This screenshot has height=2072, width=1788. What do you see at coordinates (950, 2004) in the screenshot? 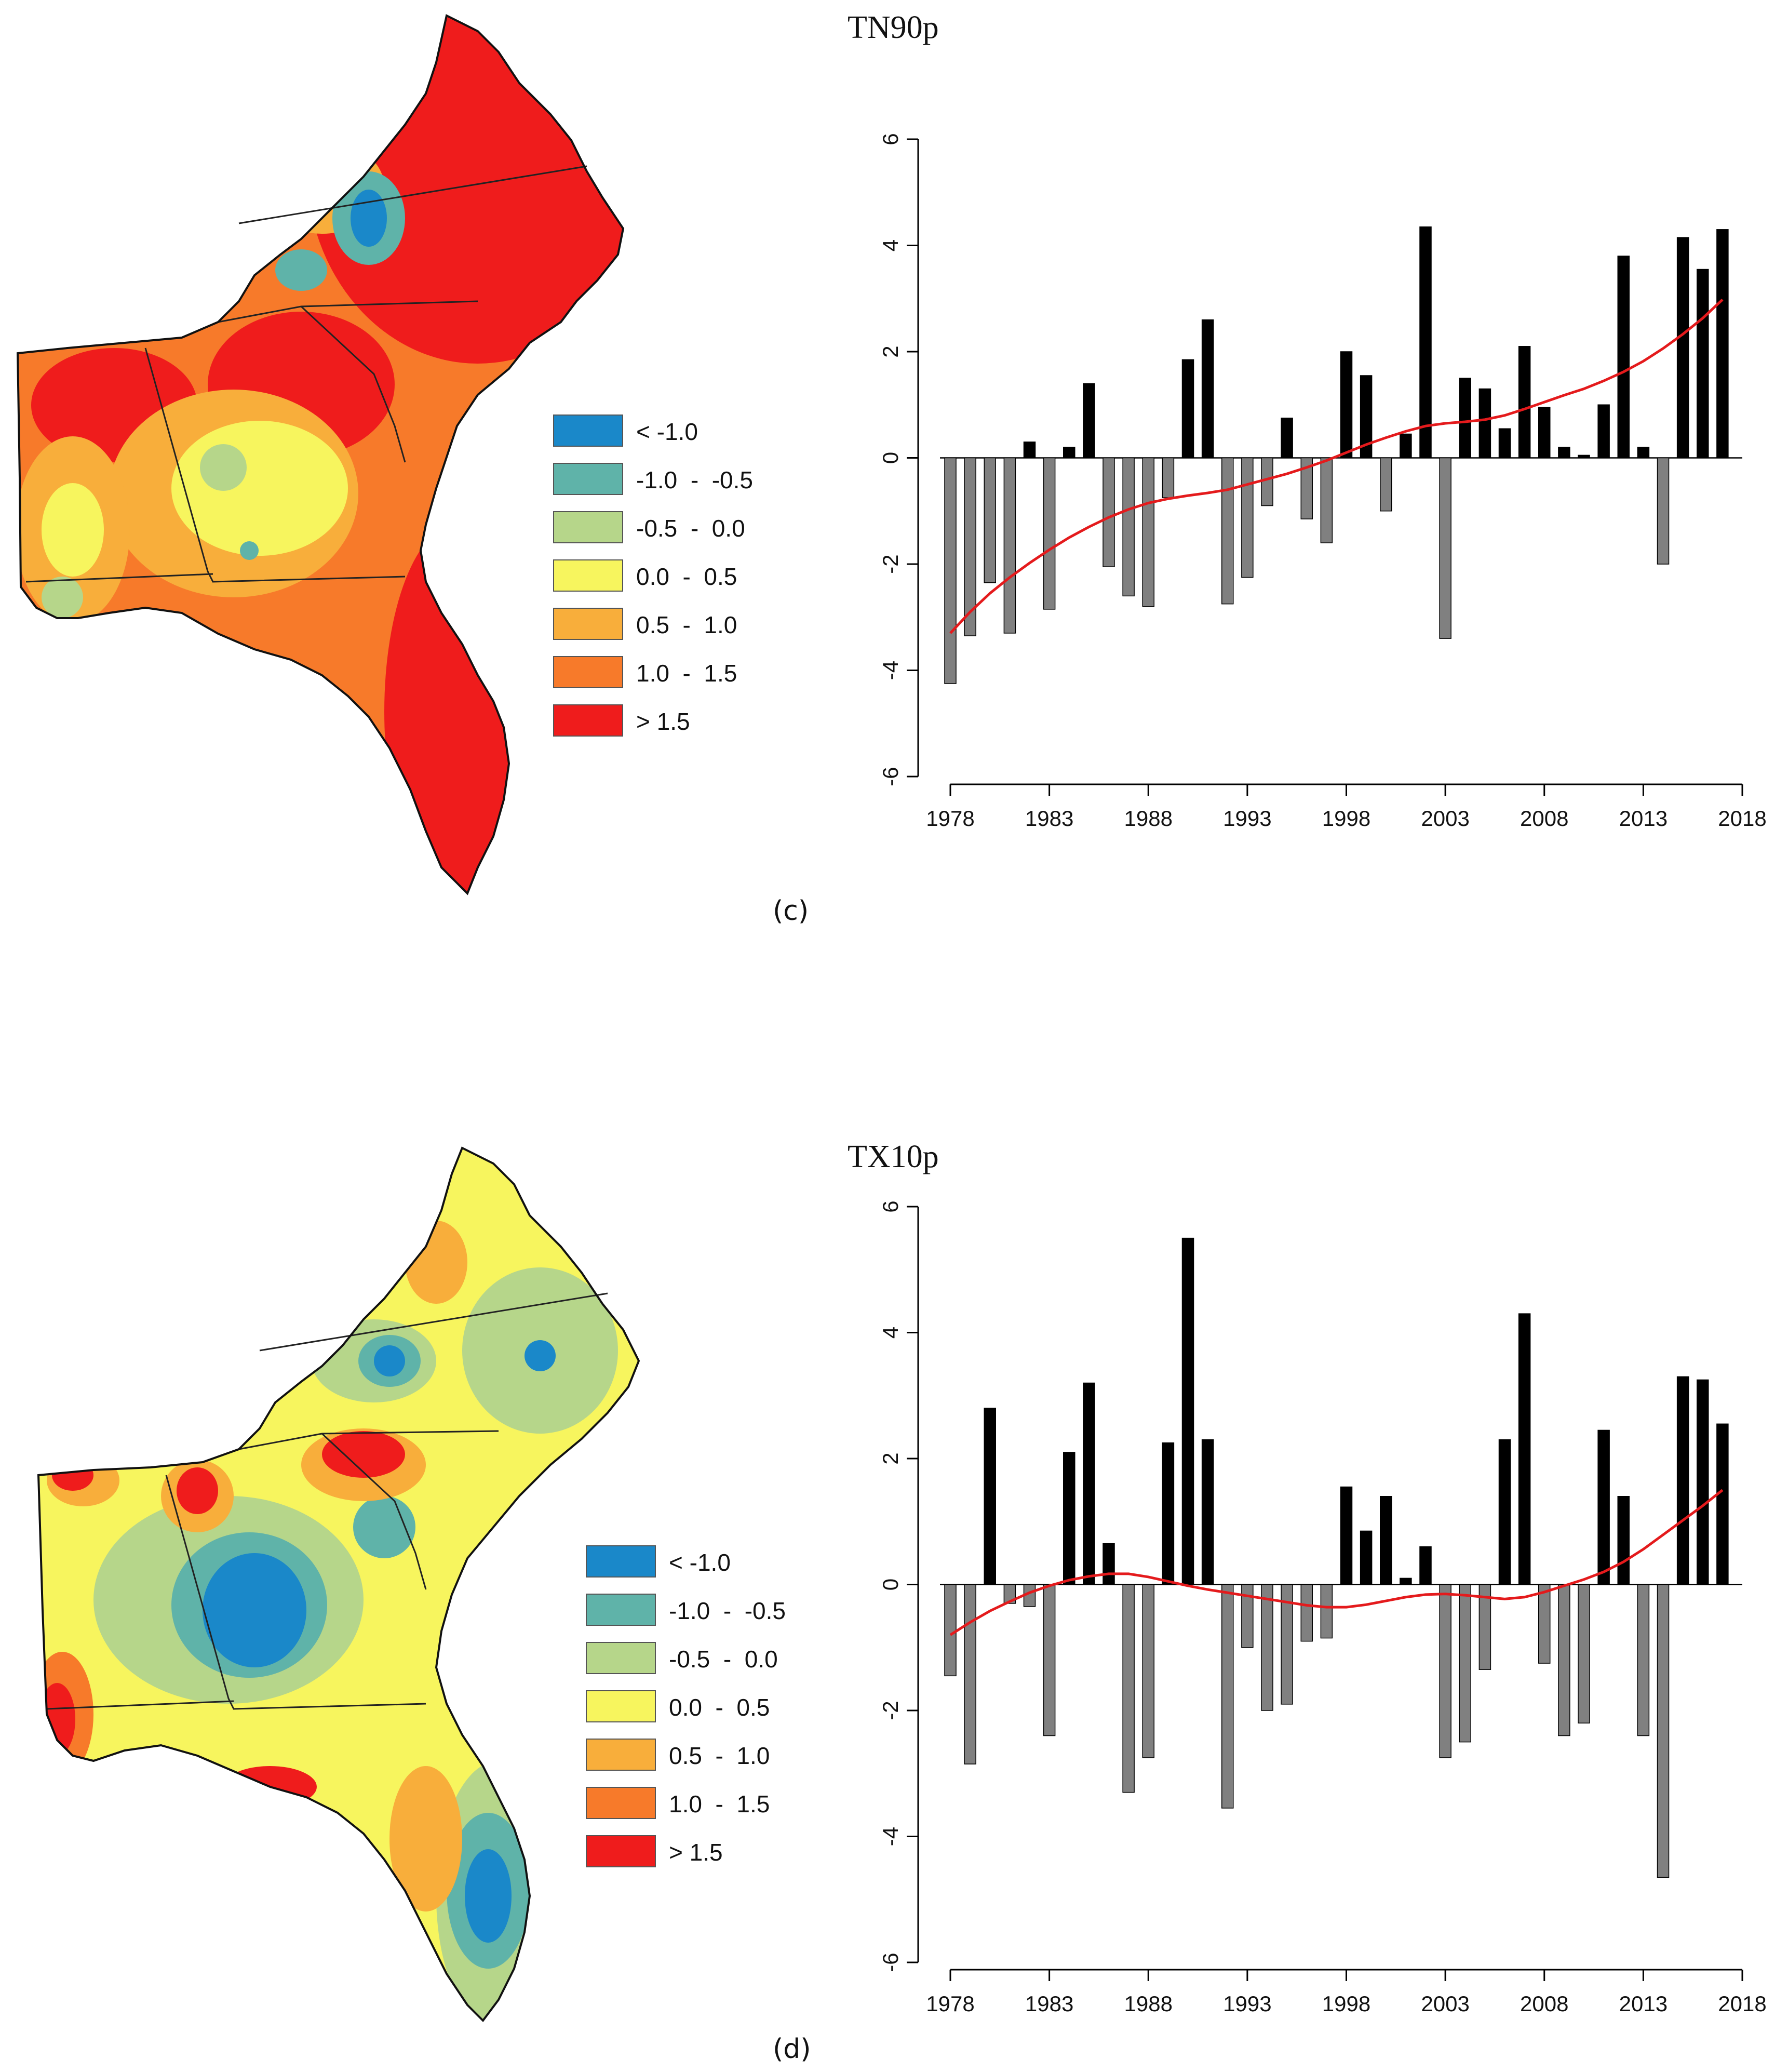
I see `x-tick-label: 1978` at bounding box center [950, 2004].